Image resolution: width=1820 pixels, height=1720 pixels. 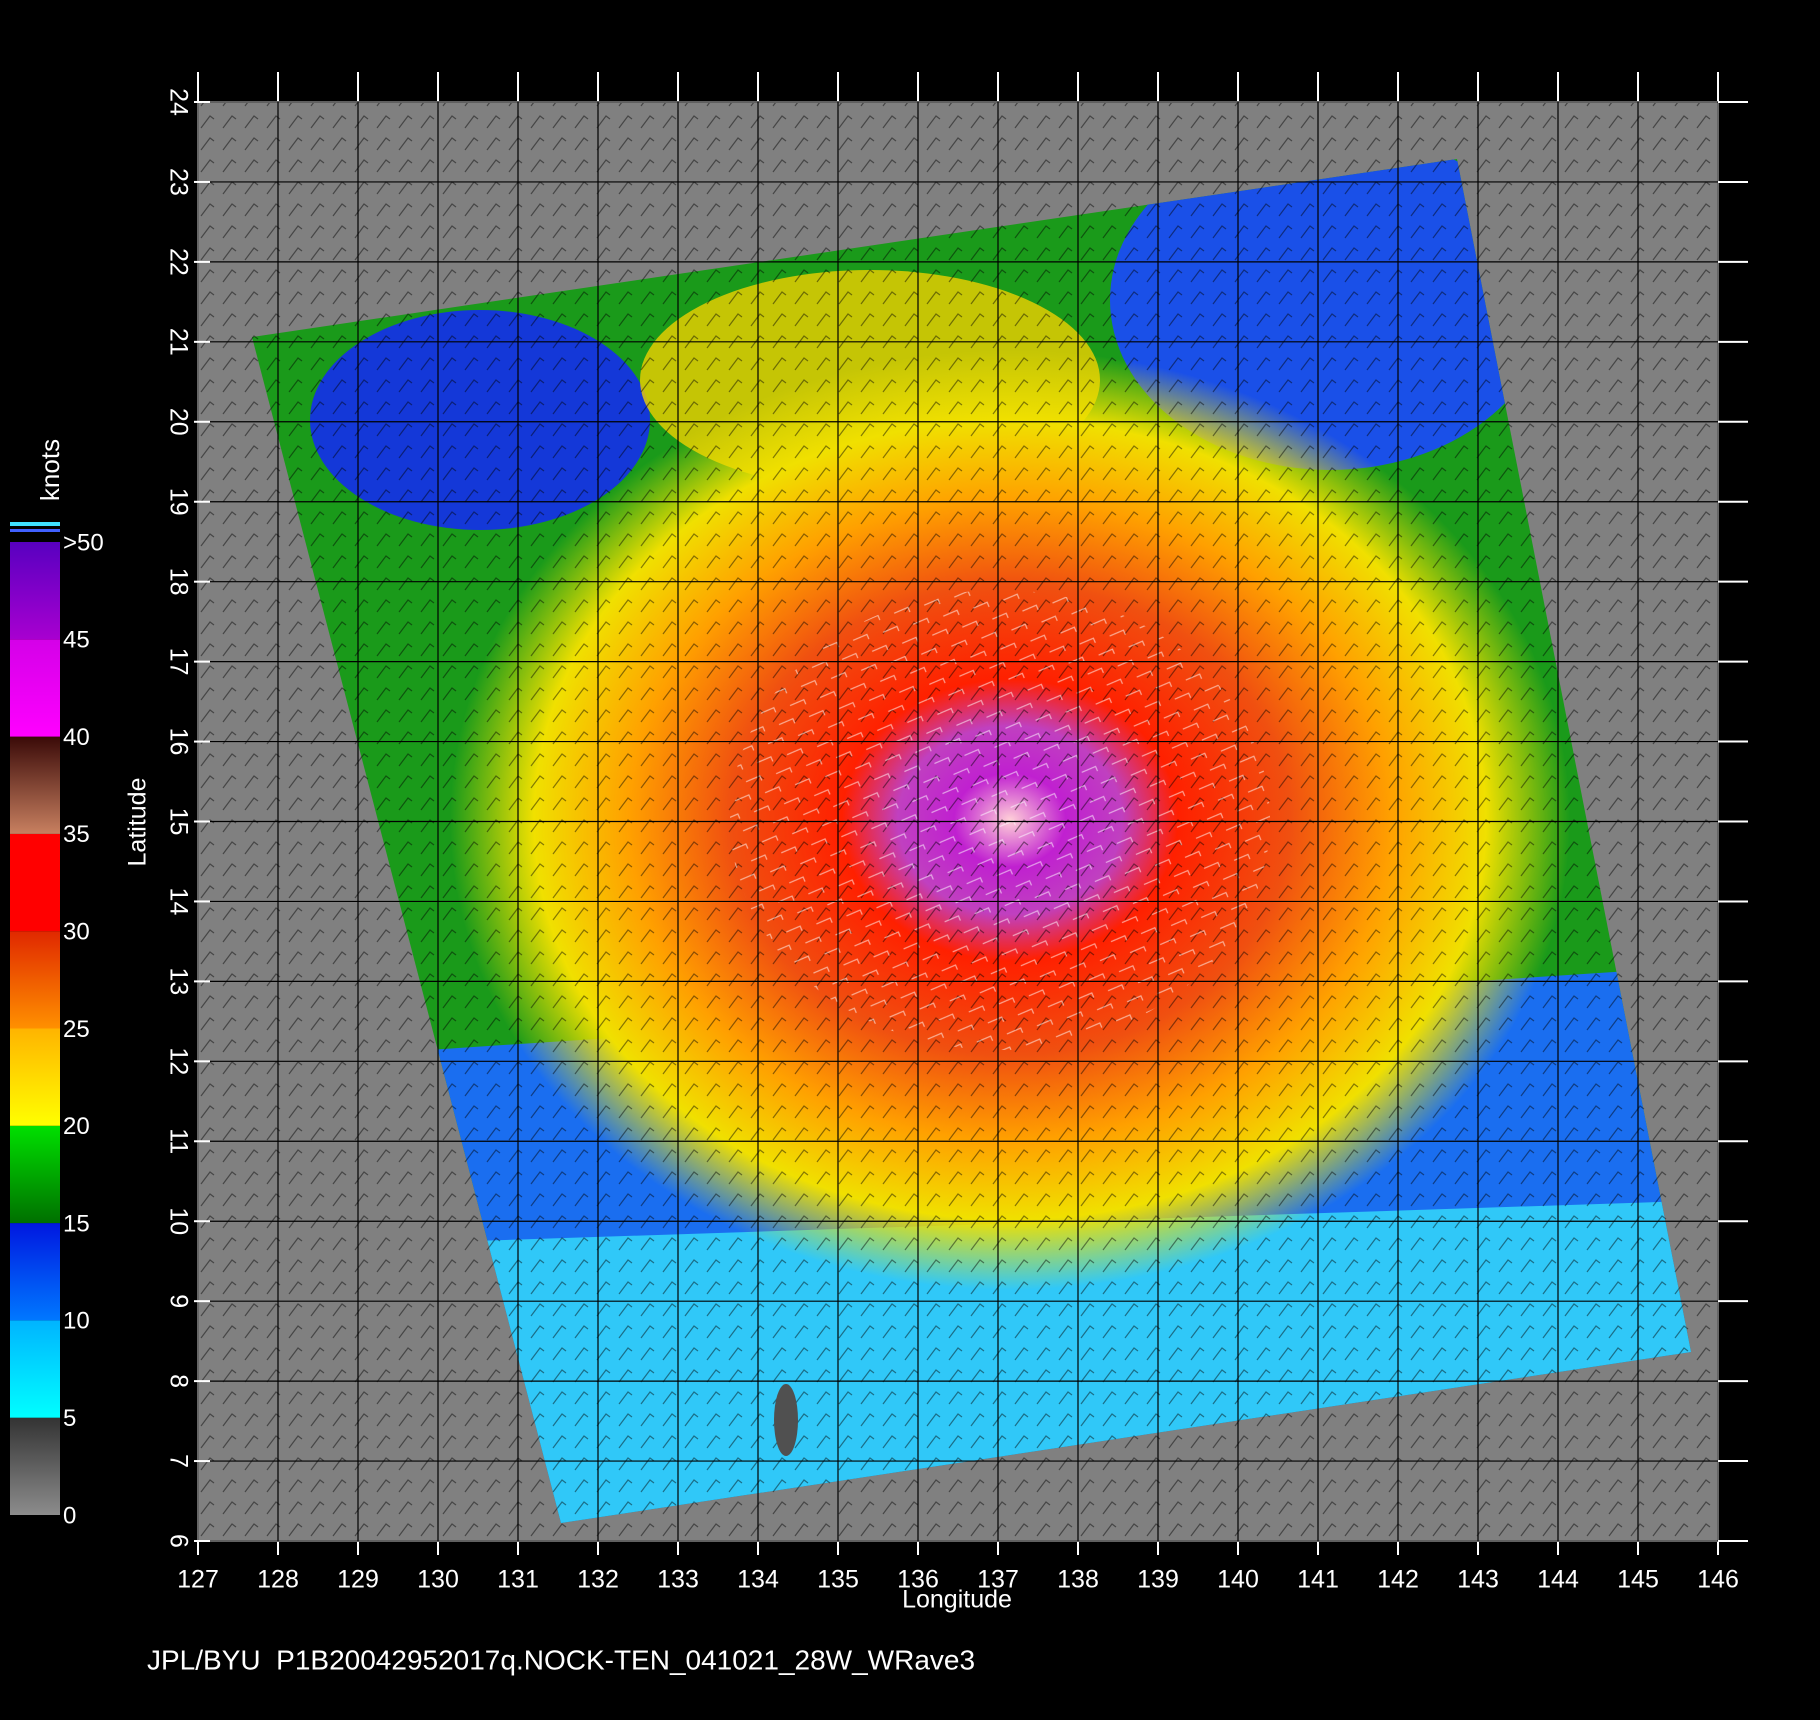 What do you see at coordinates (1238, 1580) in the screenshot?
I see `x-tick-label: 140` at bounding box center [1238, 1580].